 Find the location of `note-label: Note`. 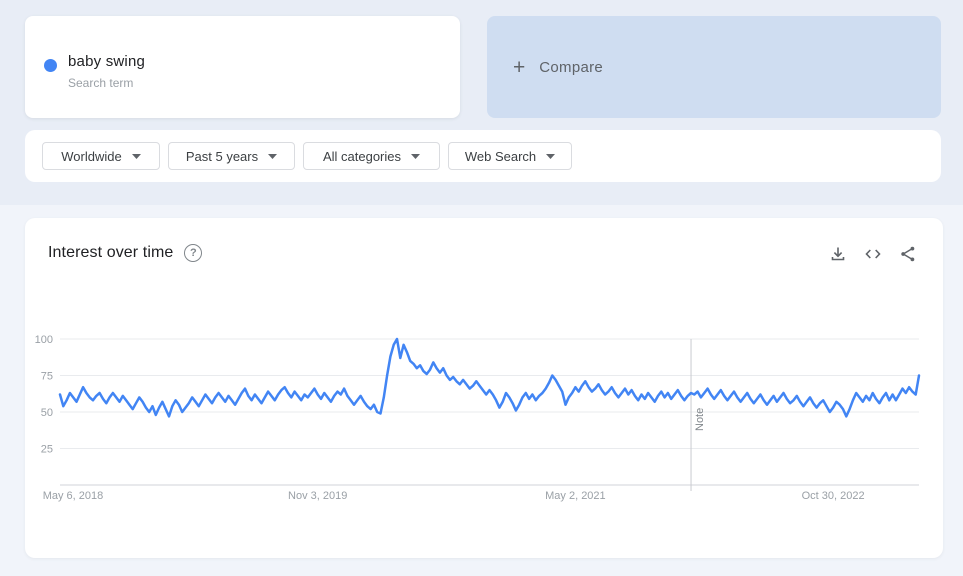

note-label: Note is located at coordinates (700, 419).